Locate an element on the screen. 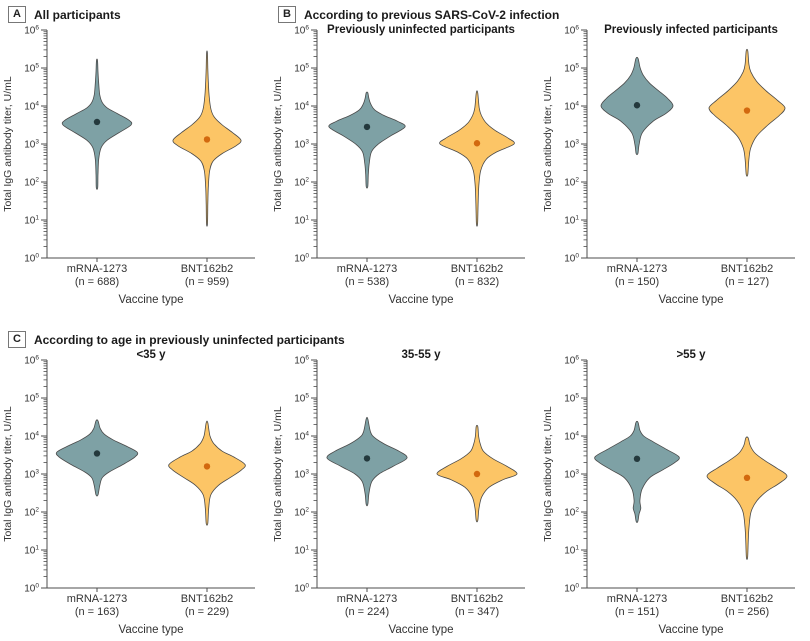 This screenshot has width=810, height=641. category-n-label: (n = 832) is located at coordinates (477, 282).